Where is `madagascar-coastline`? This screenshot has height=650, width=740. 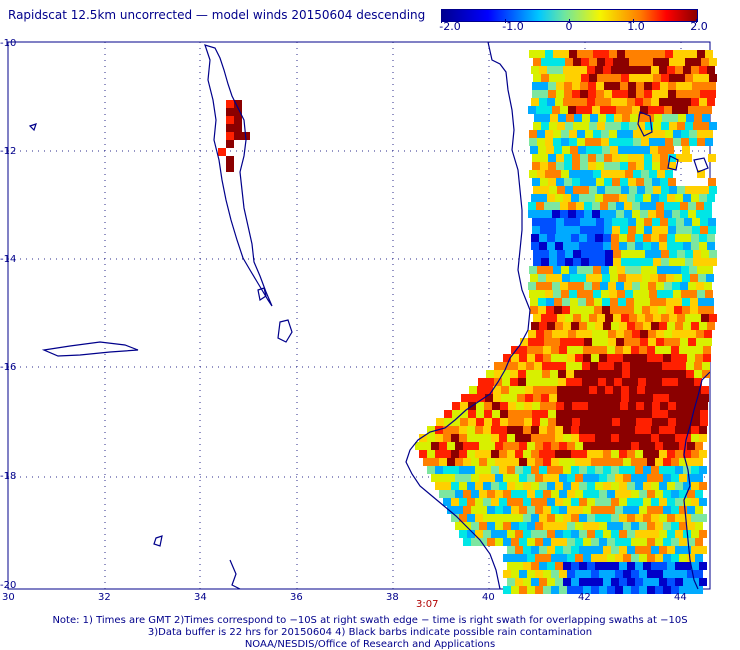 madagascar-coastline is located at coordinates (697, 480).